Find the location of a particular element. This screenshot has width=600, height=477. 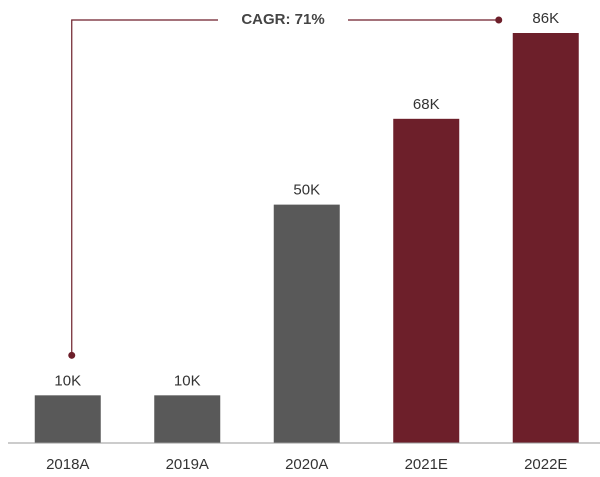

x-tick-label: 2020A is located at coordinates (306, 464).